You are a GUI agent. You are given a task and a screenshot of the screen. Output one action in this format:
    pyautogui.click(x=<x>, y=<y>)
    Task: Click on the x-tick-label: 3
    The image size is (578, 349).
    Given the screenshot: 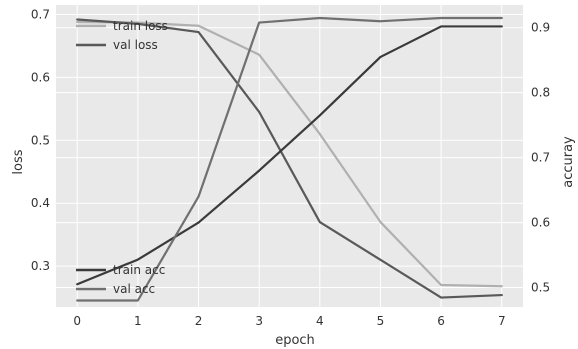 What is the action you would take?
    pyautogui.click(x=259, y=321)
    